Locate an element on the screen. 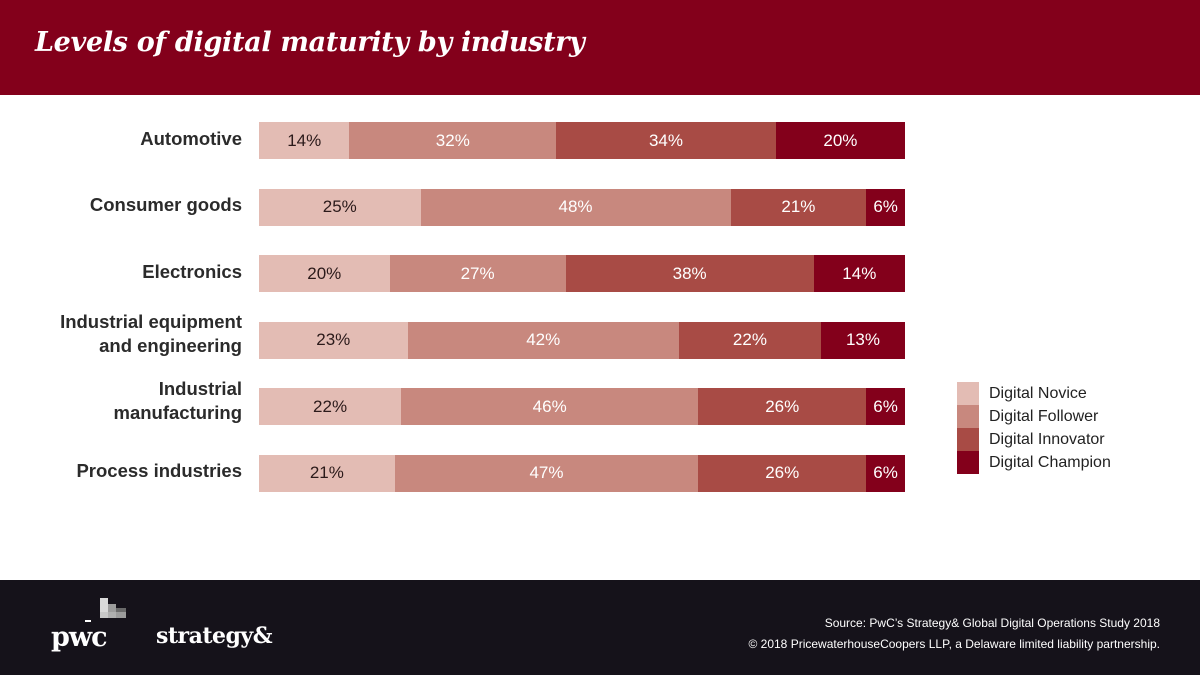  data-label: 34% is located at coordinates (665, 140).